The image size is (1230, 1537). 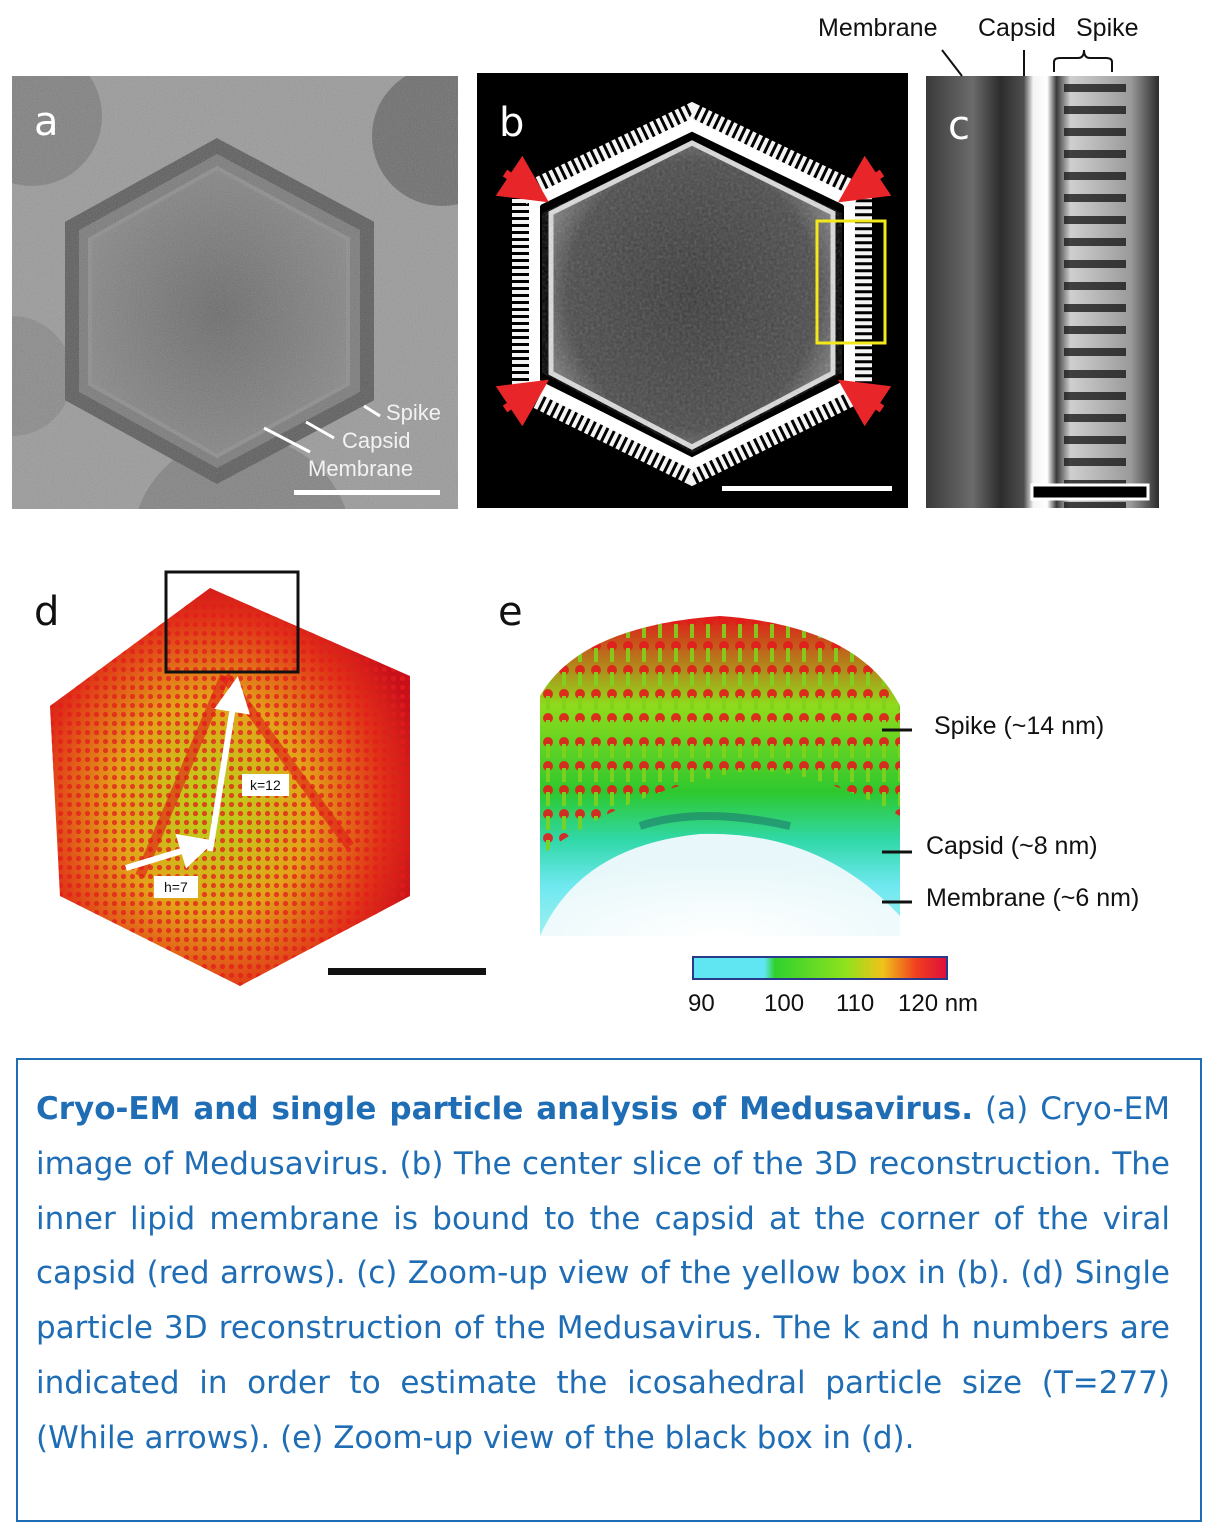 I want to click on h-arrow, so click(x=170, y=852).